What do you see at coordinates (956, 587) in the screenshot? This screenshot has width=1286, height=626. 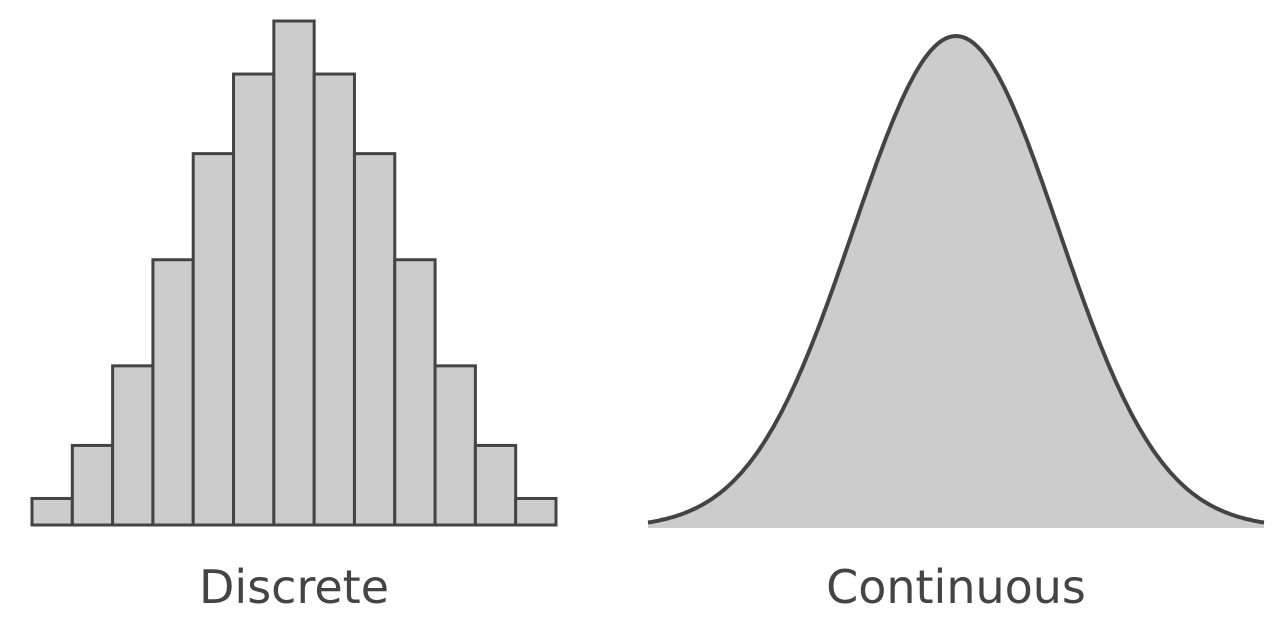 I see `continuous-label: Continuous` at bounding box center [956, 587].